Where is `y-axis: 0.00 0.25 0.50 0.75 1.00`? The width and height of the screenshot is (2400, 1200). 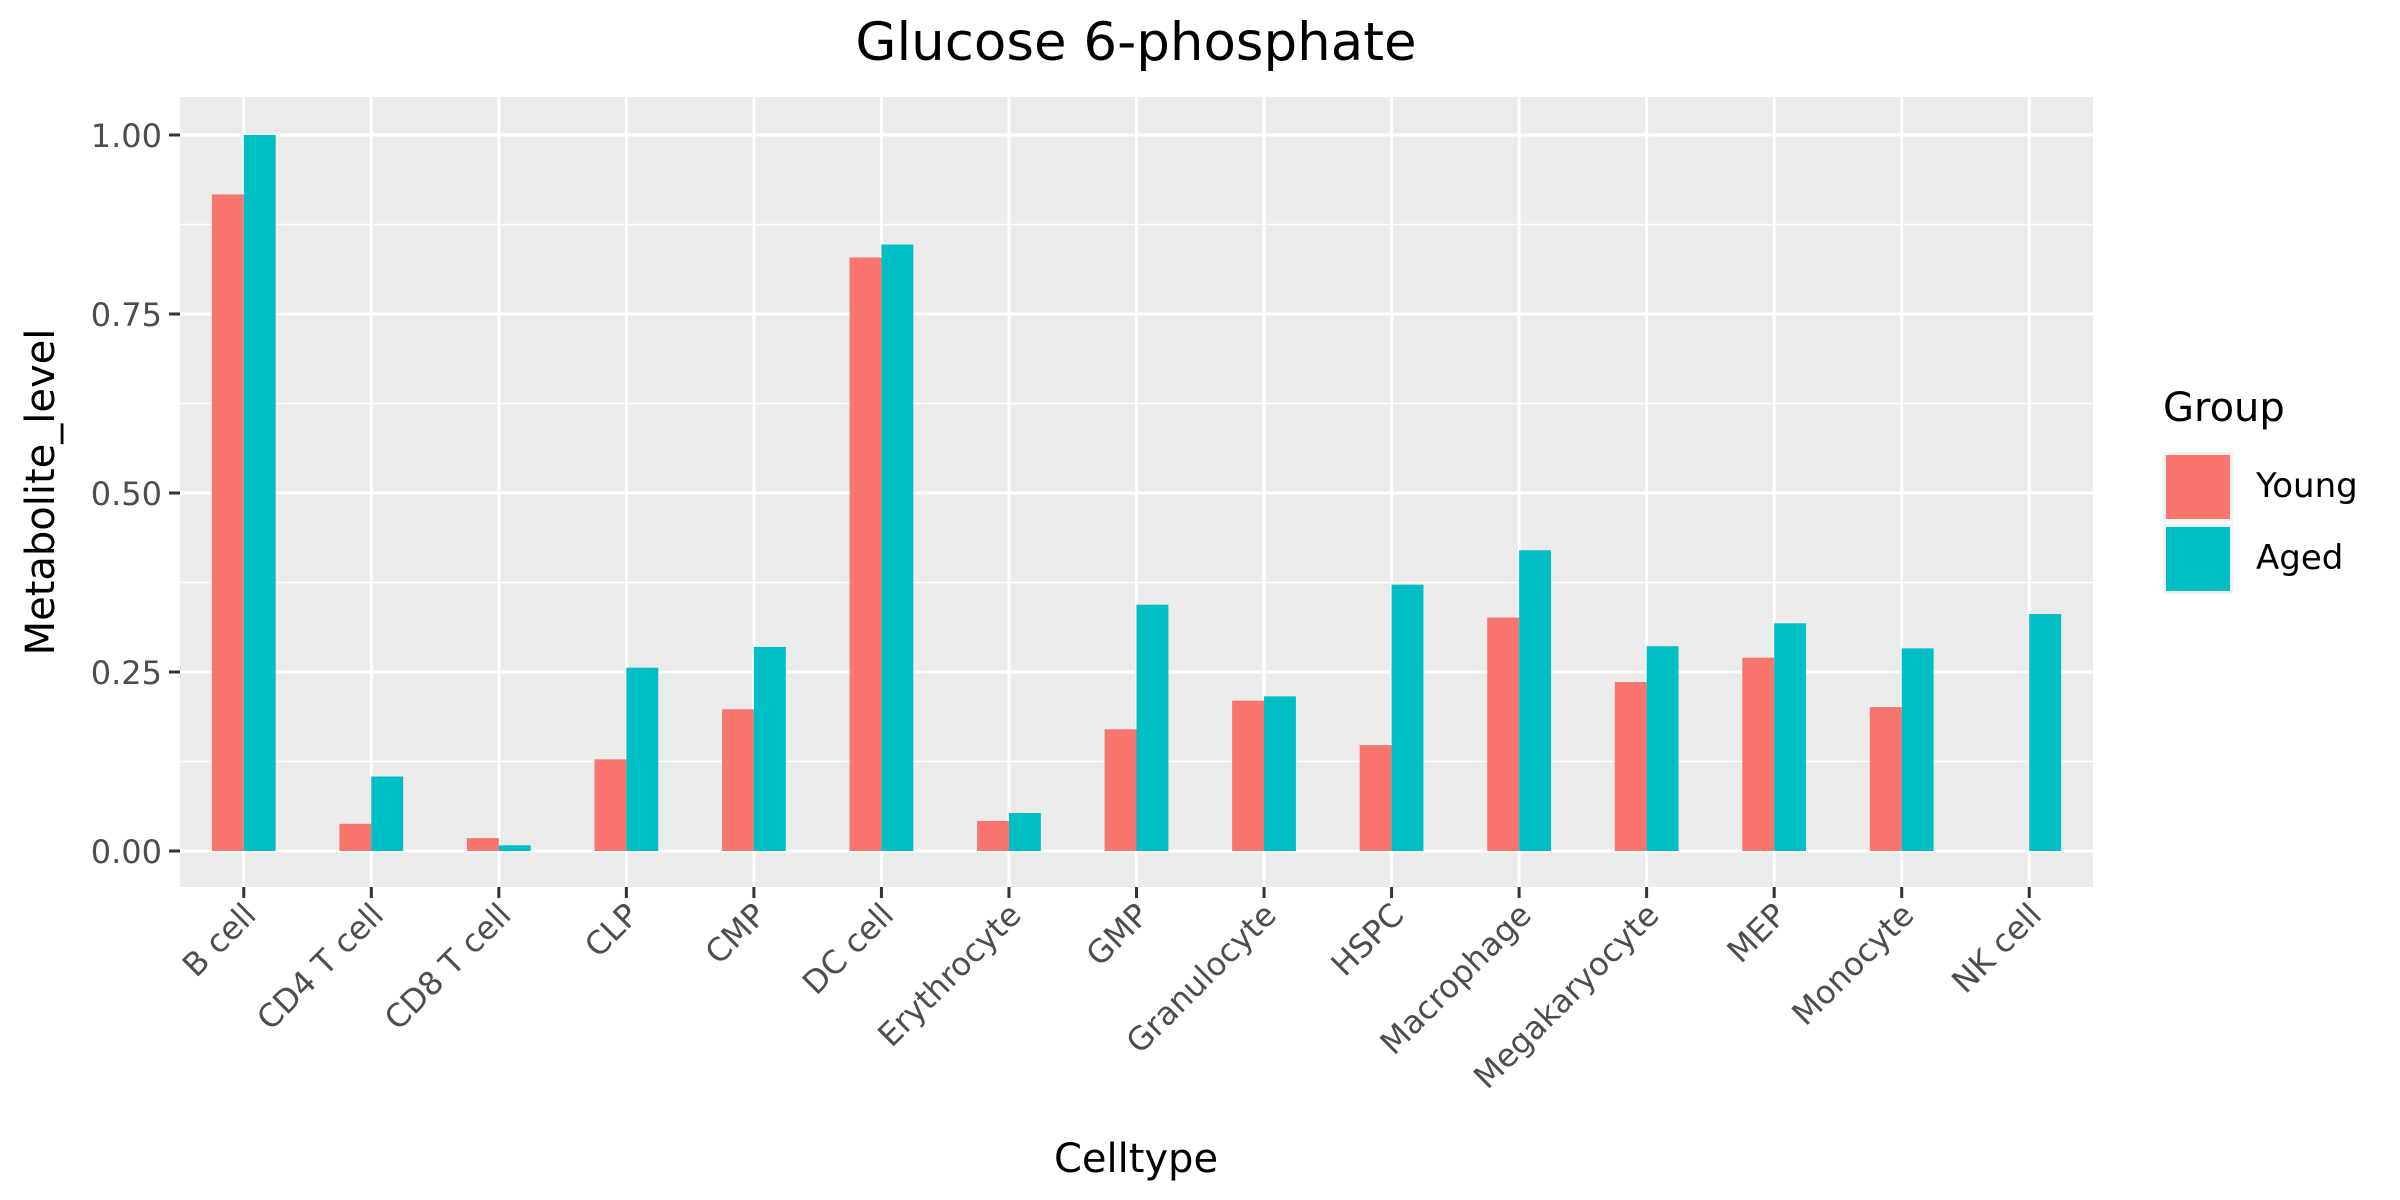 y-axis: 0.00 0.25 0.50 0.75 1.00 is located at coordinates (135, 494).